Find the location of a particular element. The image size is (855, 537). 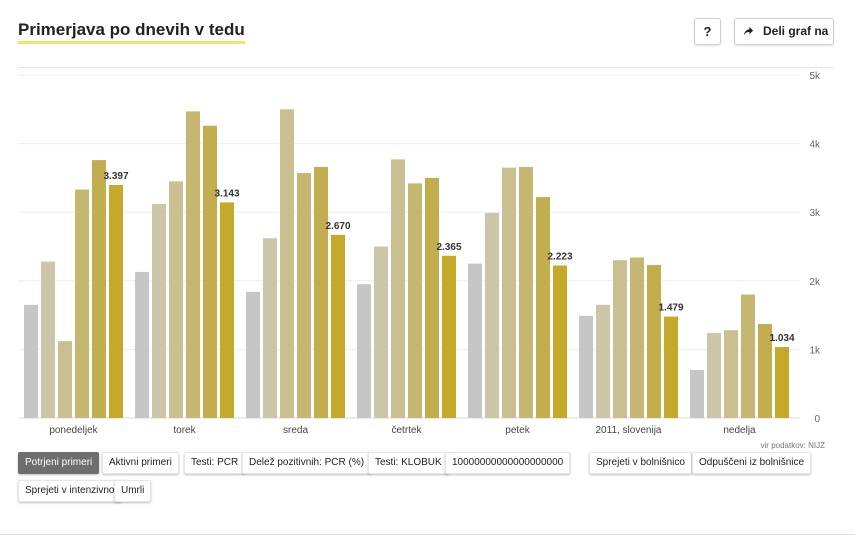

y-tick-label: 3k is located at coordinates (815, 213).